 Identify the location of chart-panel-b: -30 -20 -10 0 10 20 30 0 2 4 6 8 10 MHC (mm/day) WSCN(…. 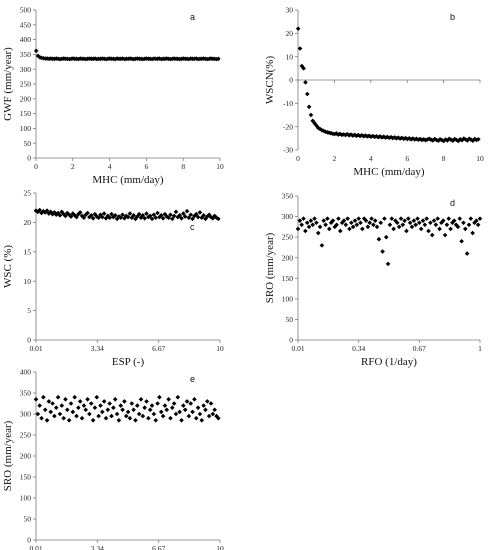
(374, 92).